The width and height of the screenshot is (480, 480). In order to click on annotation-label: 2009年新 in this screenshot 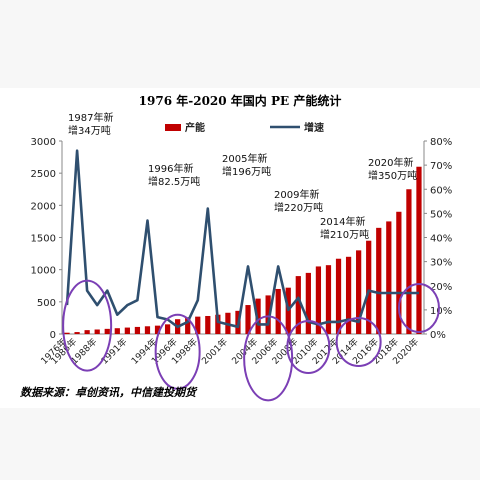, I will do `click(296, 194)`.